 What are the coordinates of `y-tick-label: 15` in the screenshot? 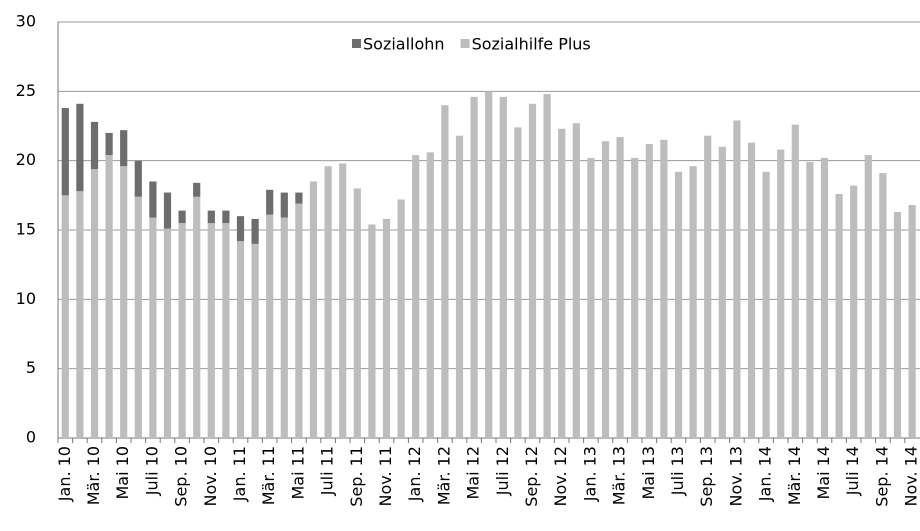 It's located at (26, 229).